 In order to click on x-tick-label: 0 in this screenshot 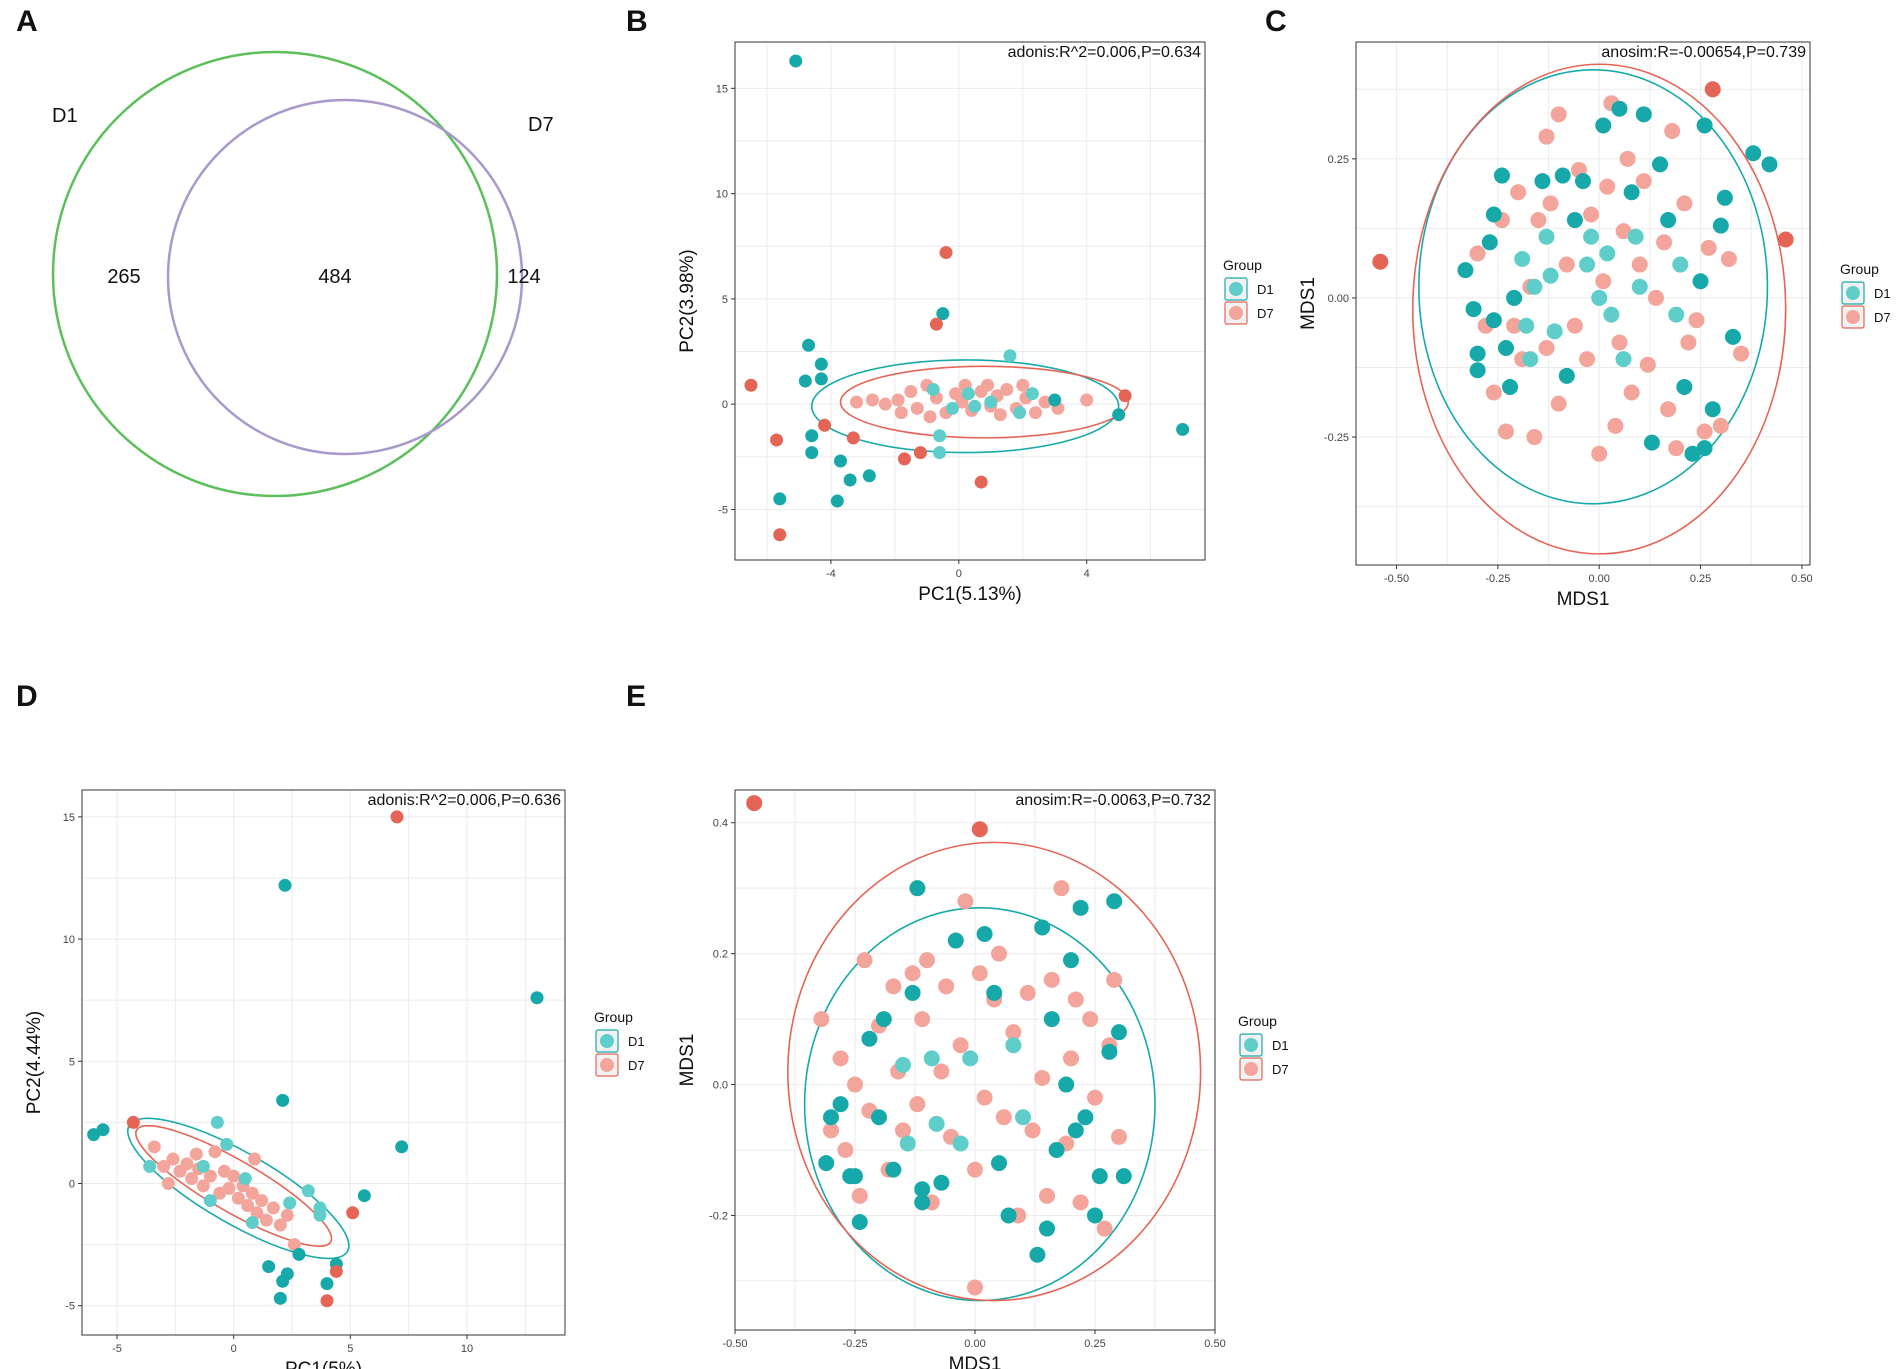, I will do `click(959, 574)`.